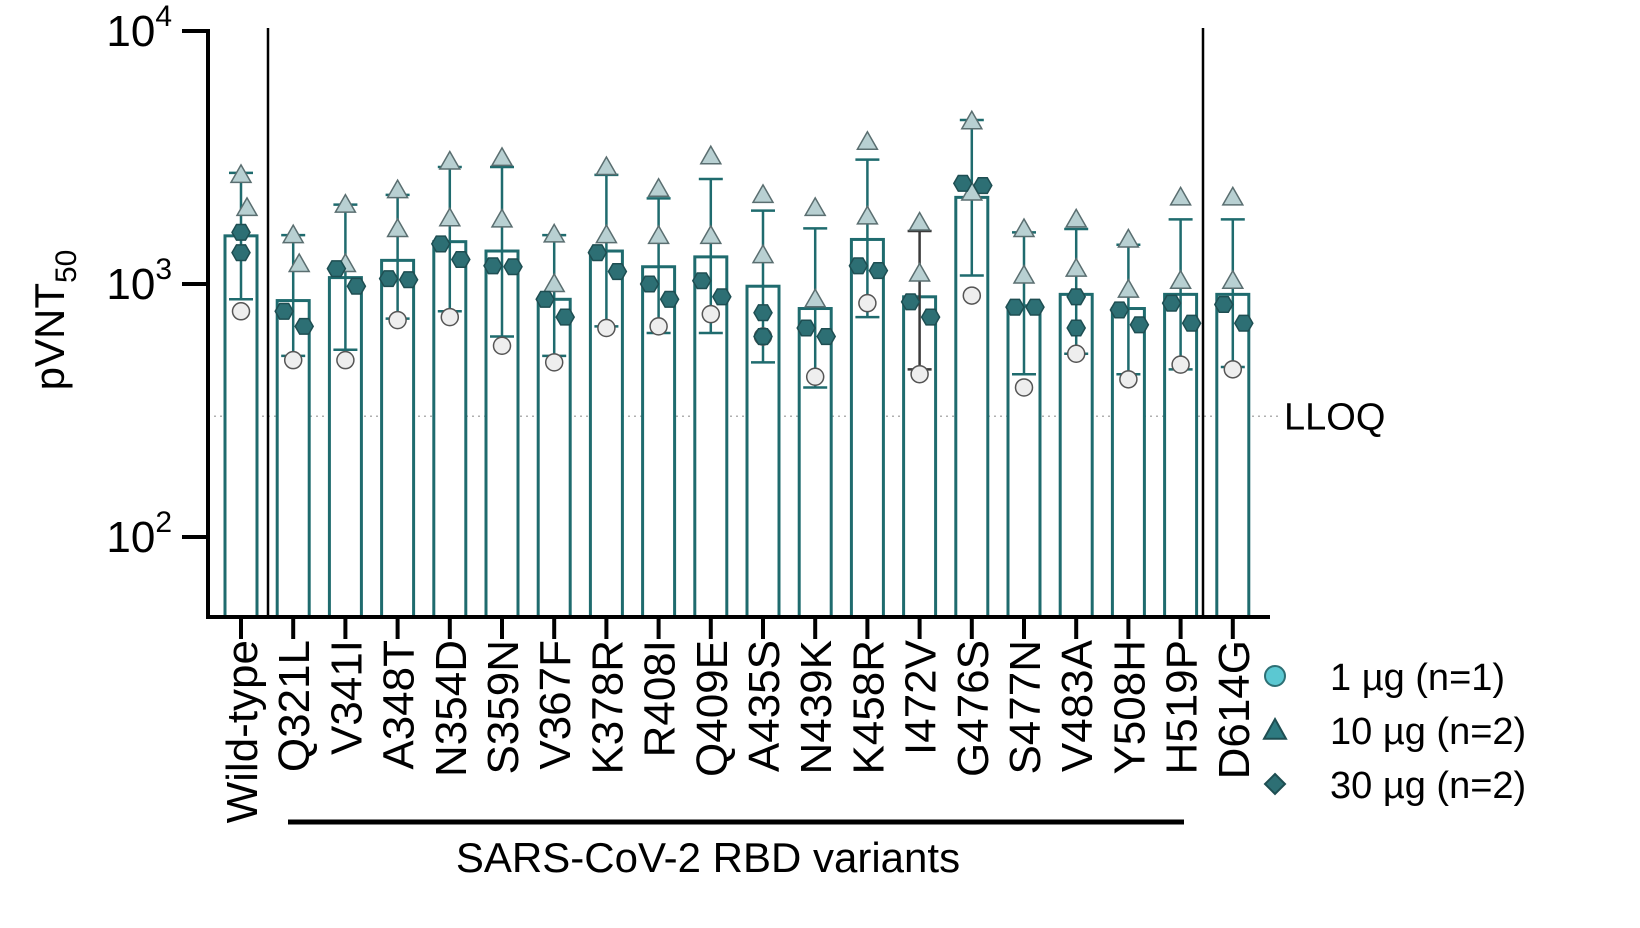  I want to click on y-tick-label: 104, so click(139, 28).